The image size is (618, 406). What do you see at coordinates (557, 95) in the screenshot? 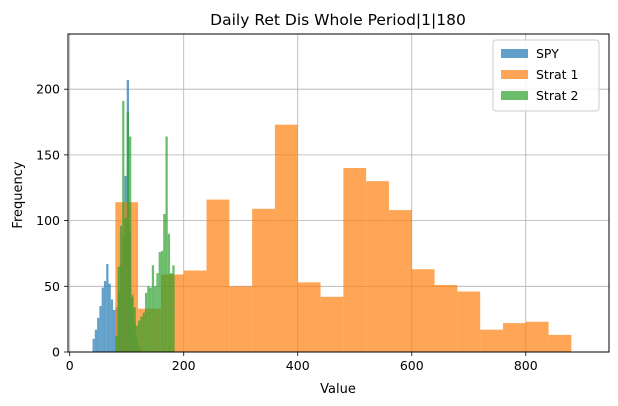
I see `legend-label: Strat 2` at bounding box center [557, 95].